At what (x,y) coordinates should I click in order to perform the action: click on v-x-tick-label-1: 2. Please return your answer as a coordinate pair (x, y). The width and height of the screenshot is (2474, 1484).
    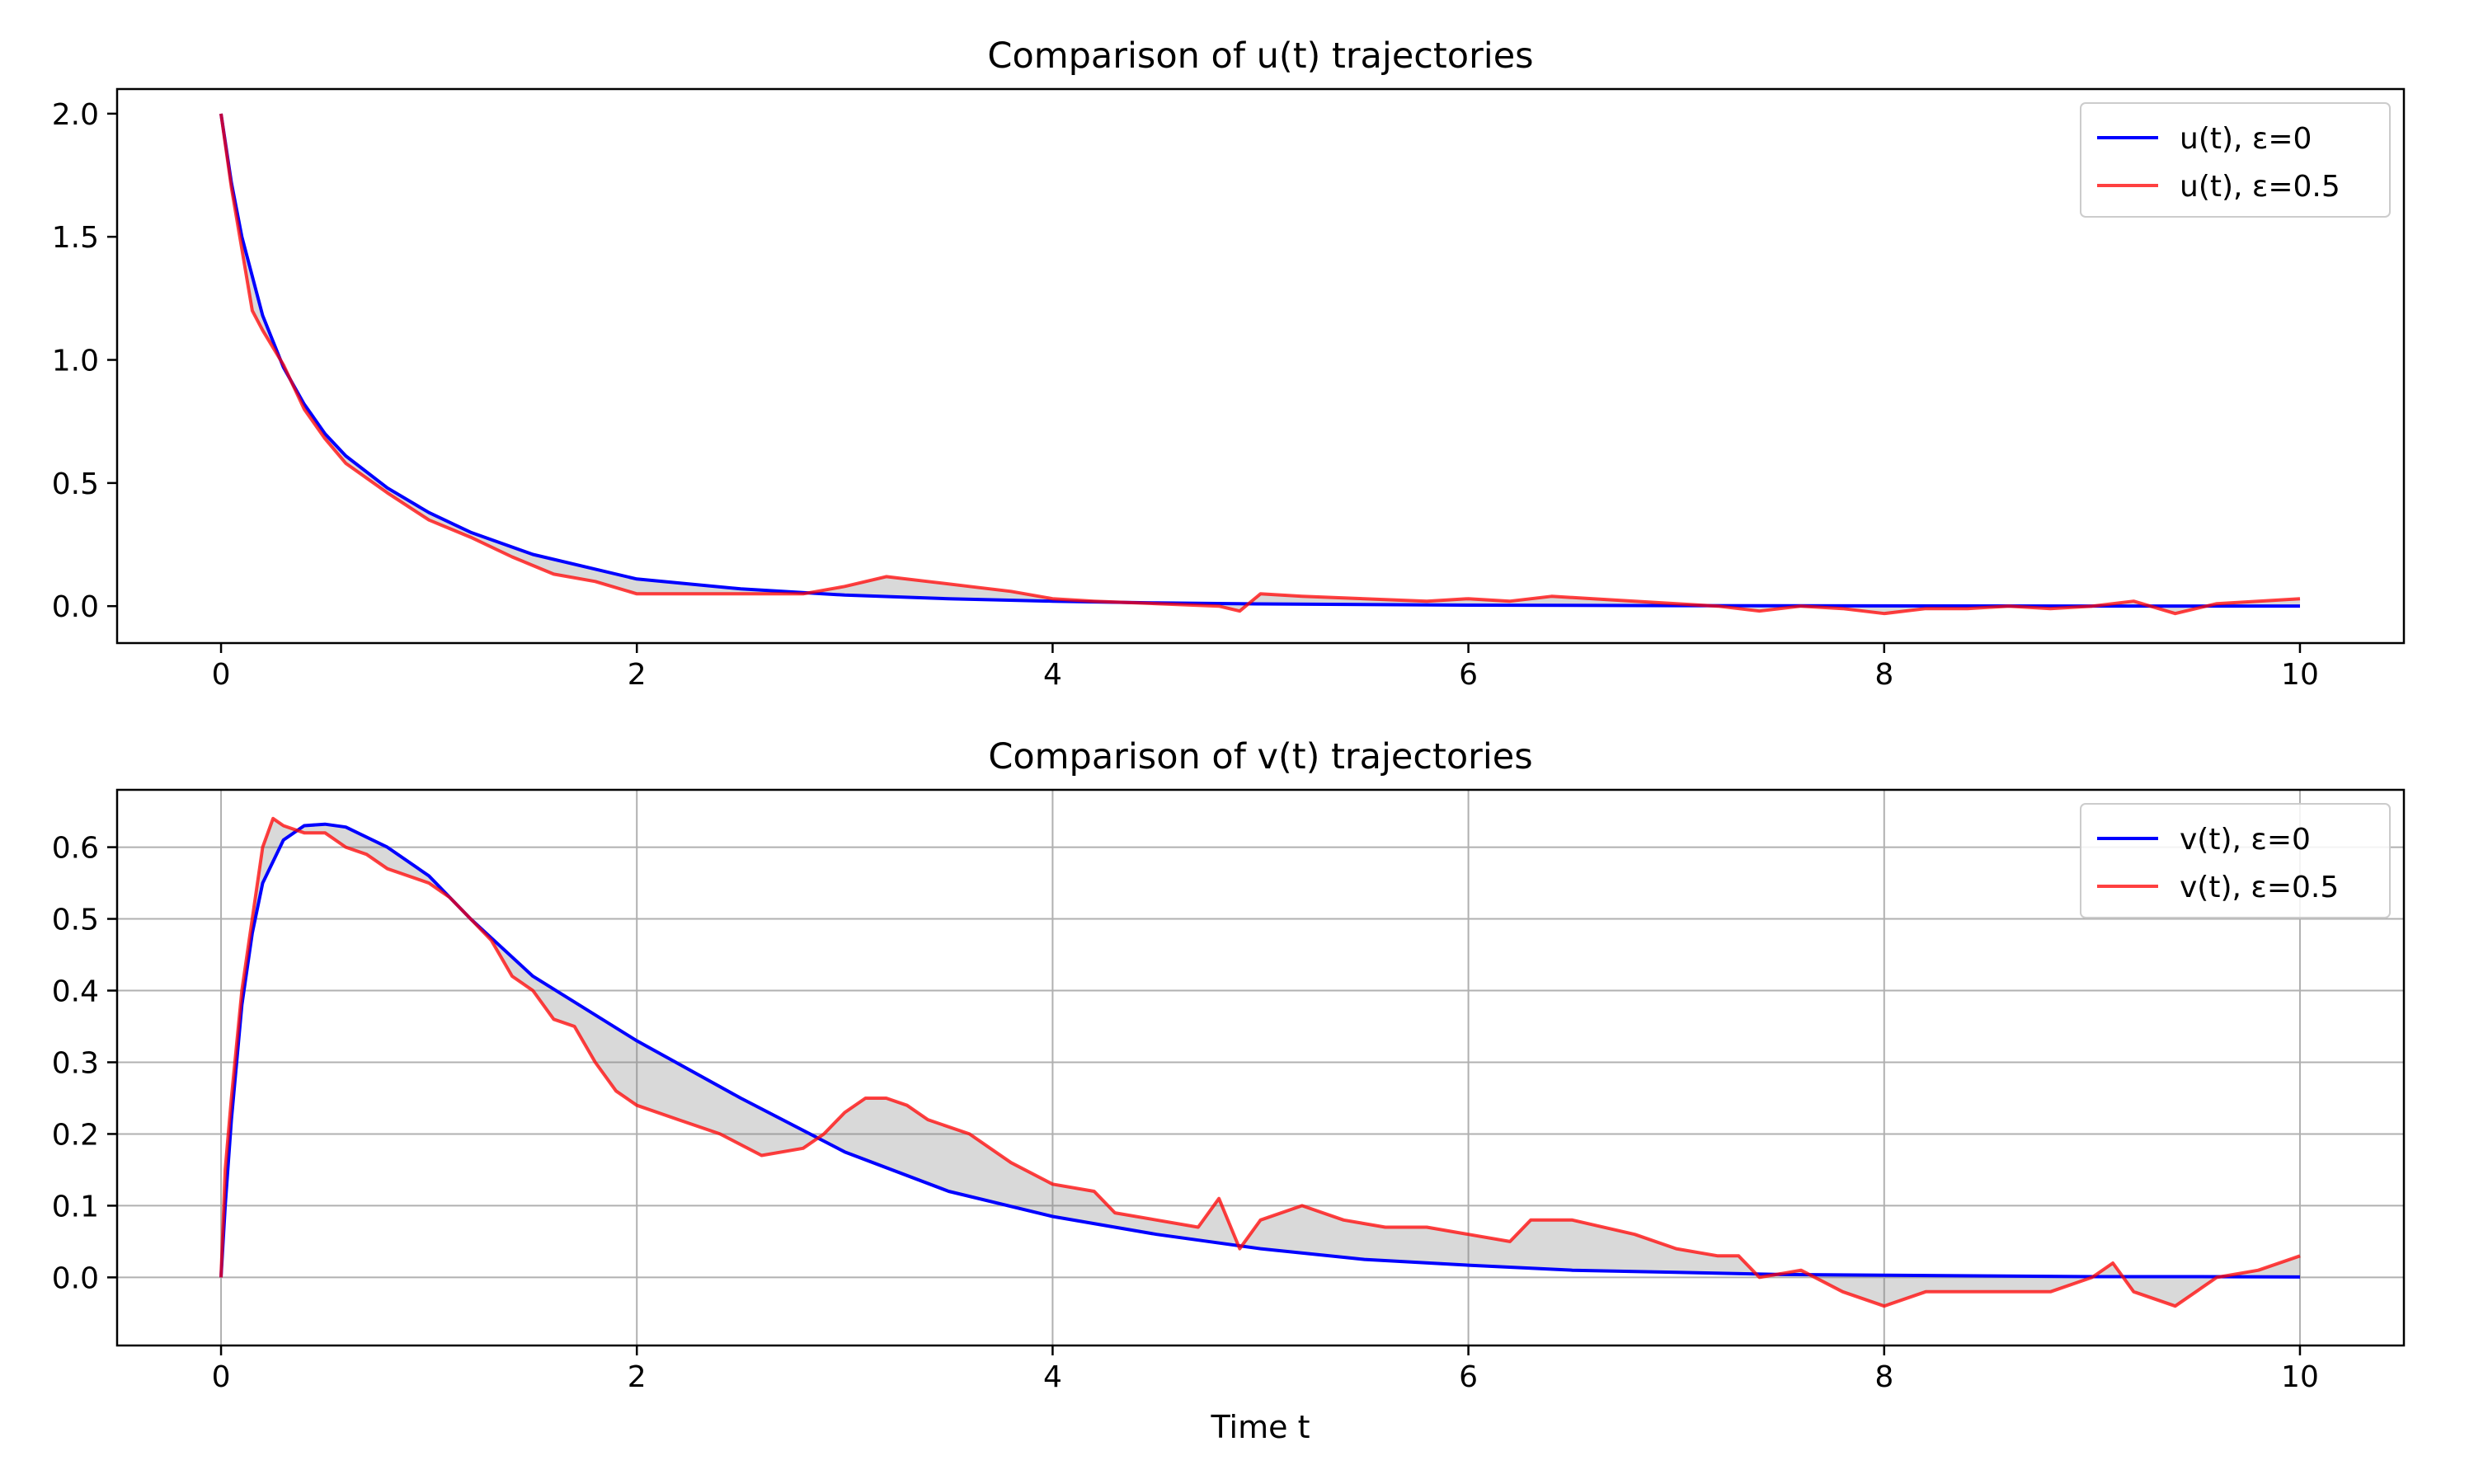
    Looking at the image, I should click on (637, 1377).